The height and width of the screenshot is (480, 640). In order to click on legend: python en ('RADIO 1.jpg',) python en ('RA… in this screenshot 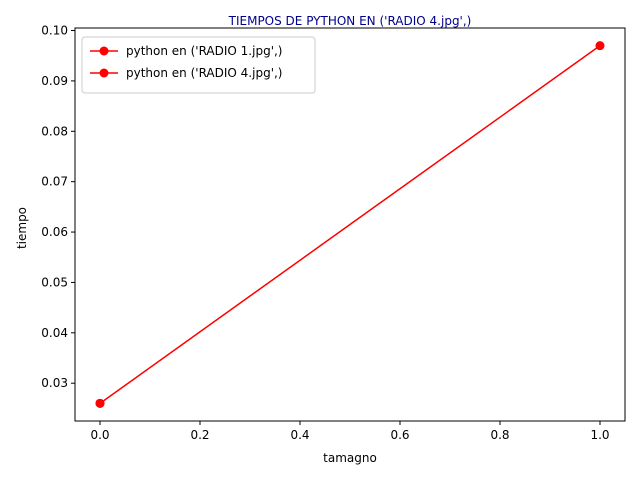, I will do `click(198, 65)`.